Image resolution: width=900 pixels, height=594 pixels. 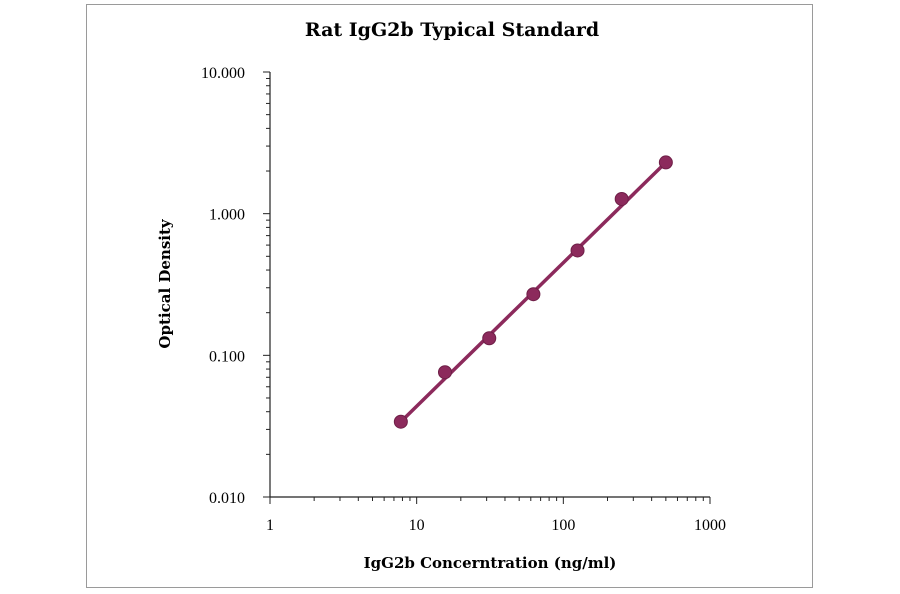 What do you see at coordinates (227, 498) in the screenshot?
I see `y-tick-label: 0.010` at bounding box center [227, 498].